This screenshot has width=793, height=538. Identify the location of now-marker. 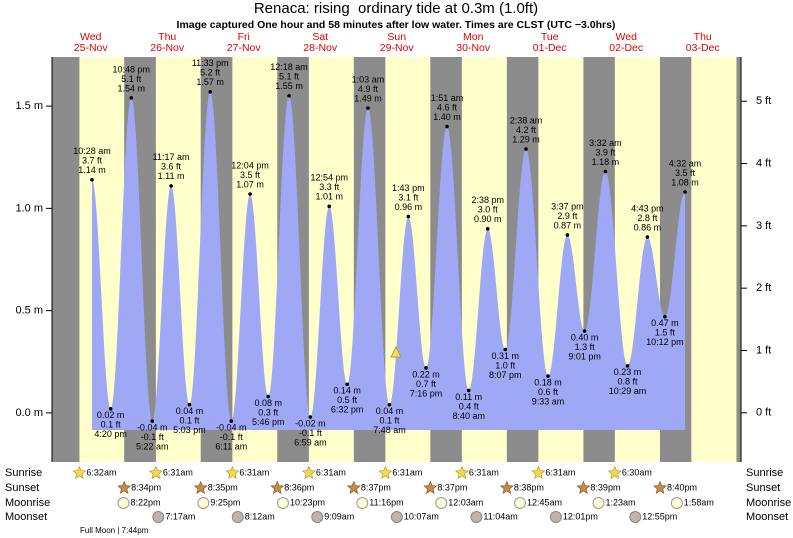
(396, 351).